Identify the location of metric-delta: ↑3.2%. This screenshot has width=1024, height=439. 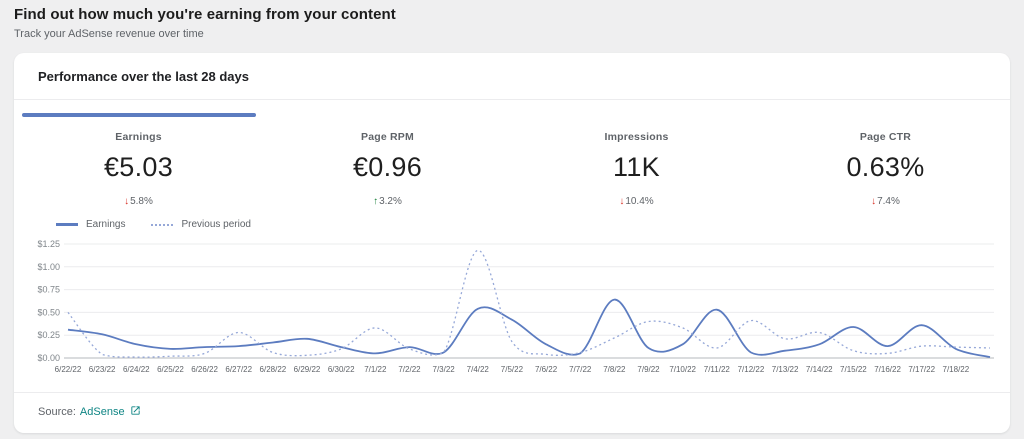
(387, 201).